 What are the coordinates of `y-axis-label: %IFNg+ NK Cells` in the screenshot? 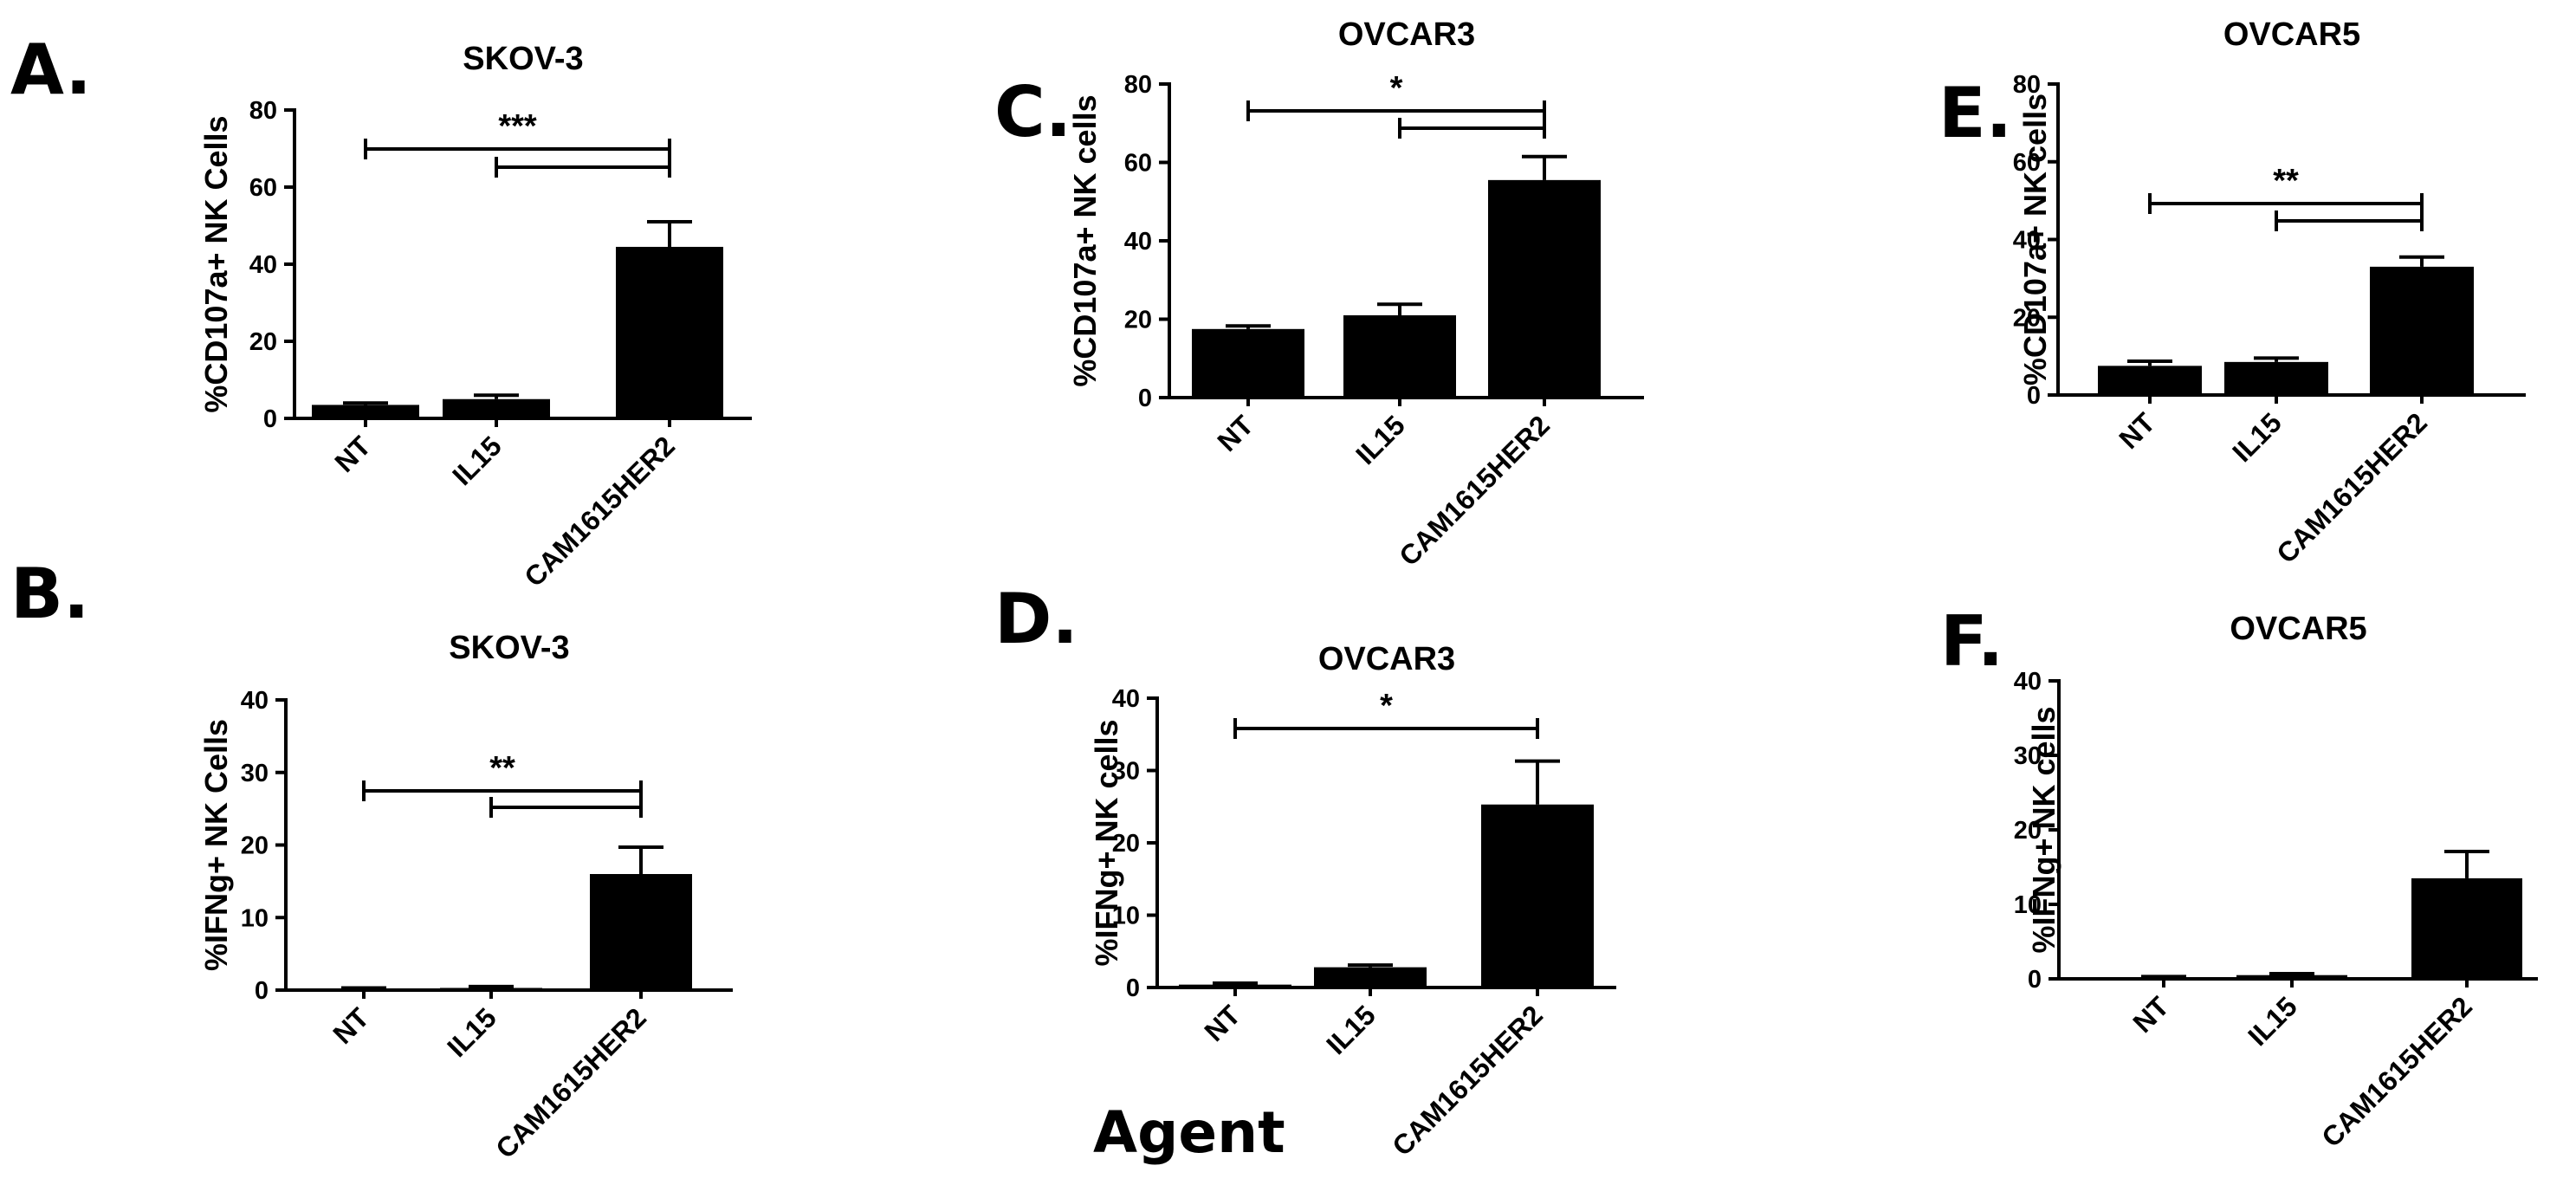 It's located at (216, 845).